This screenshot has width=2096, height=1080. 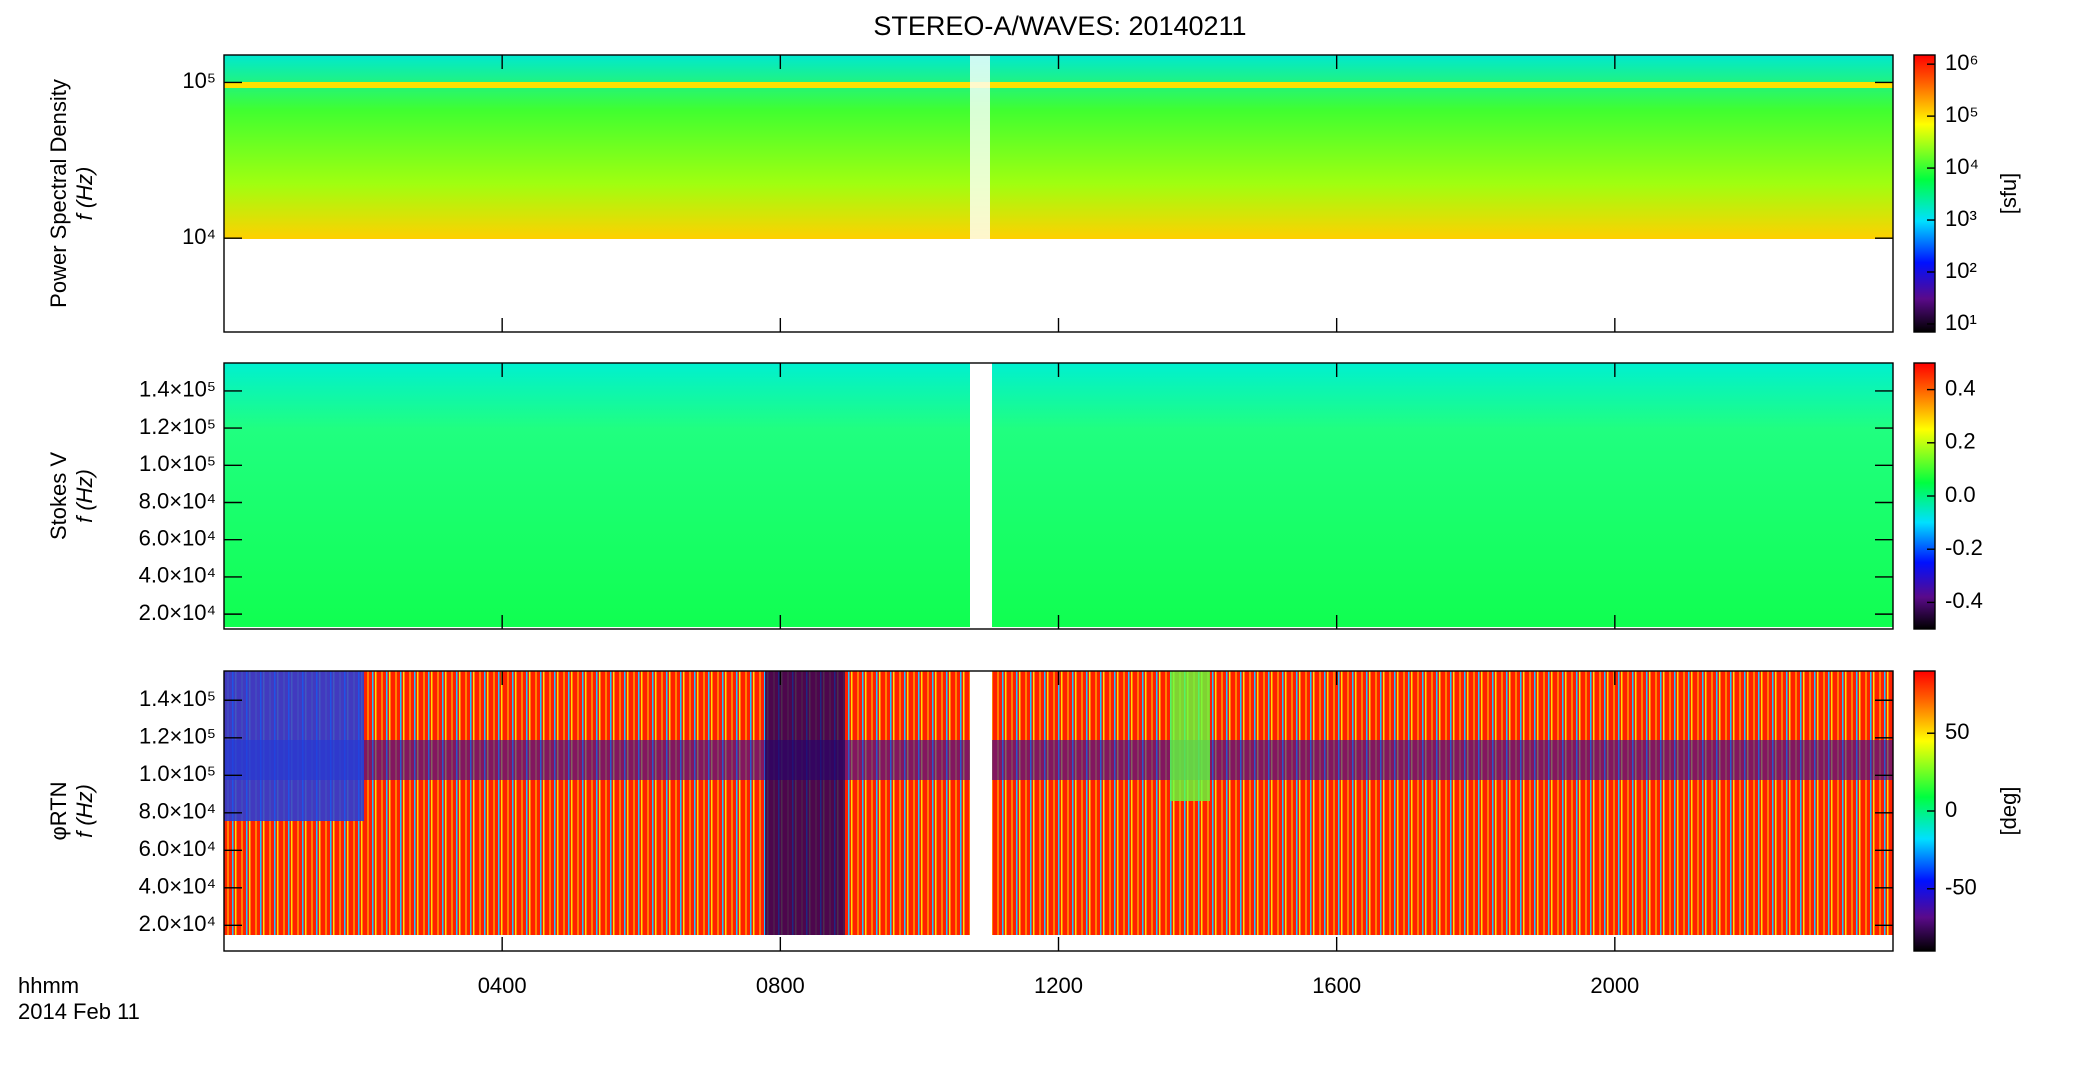 What do you see at coordinates (502, 985) in the screenshot?
I see `x-tick-label: 0400` at bounding box center [502, 985].